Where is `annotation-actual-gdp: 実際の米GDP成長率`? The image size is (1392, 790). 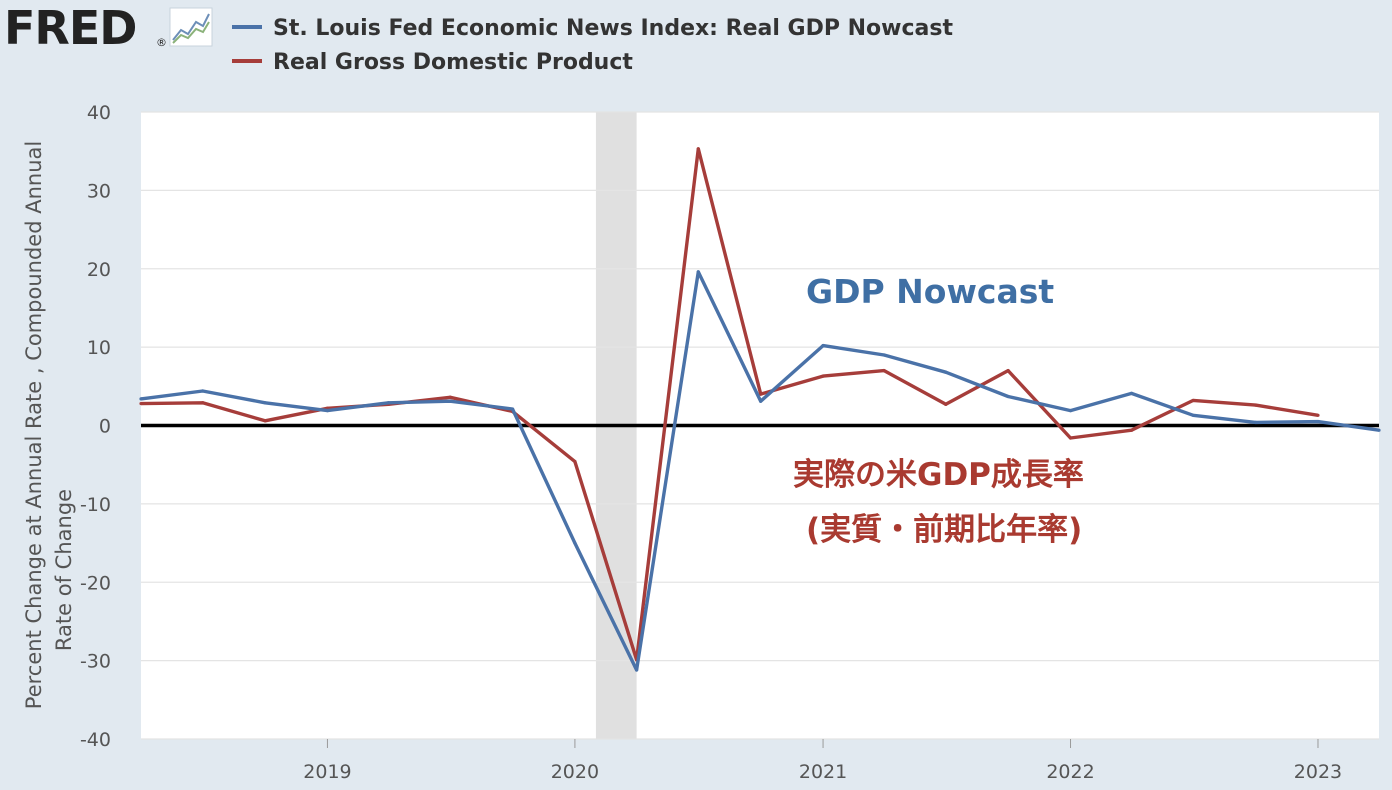 annotation-actual-gdp: 実際の米GDP成長率 is located at coordinates (938, 475).